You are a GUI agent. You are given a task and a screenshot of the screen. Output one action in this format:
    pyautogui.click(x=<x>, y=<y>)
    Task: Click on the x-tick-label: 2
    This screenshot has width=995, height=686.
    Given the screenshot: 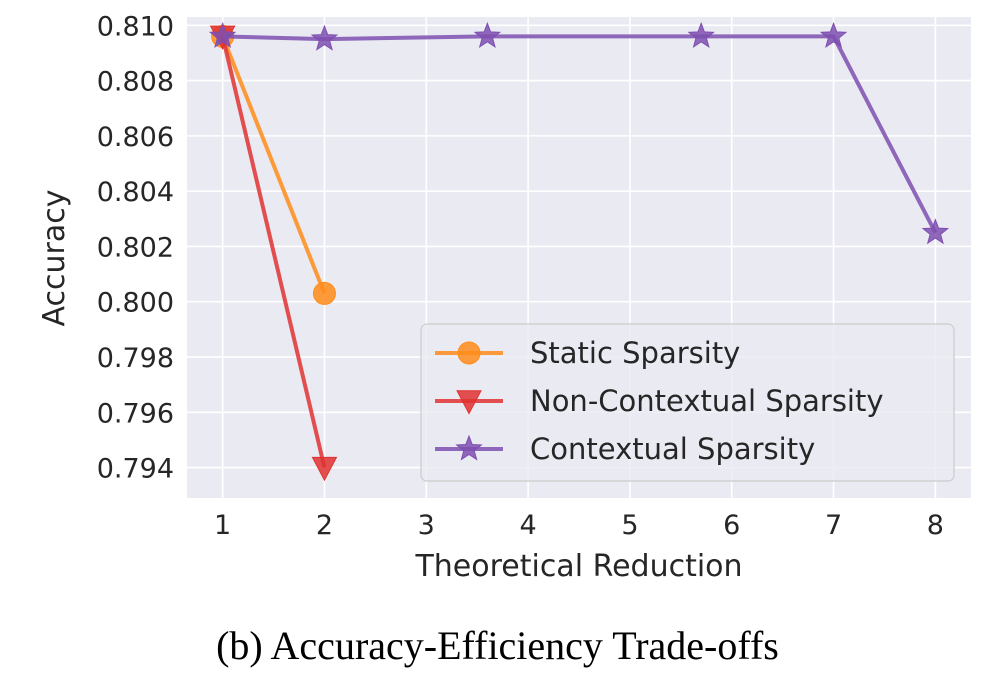 What is the action you would take?
    pyautogui.click(x=324, y=525)
    